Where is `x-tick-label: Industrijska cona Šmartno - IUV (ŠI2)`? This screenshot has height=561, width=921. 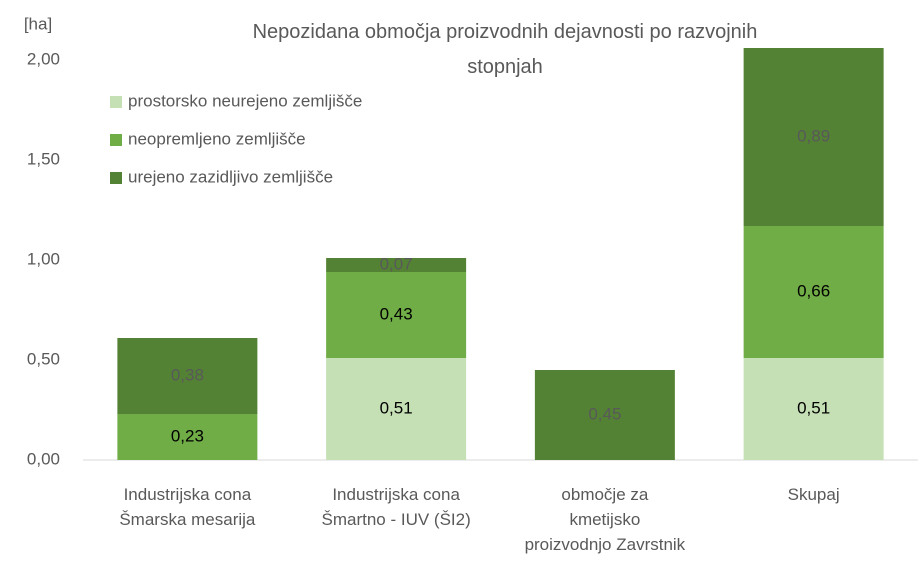 x-tick-label: Industrijska cona Šmartno - IUV (ŠI2) is located at coordinates (395, 507).